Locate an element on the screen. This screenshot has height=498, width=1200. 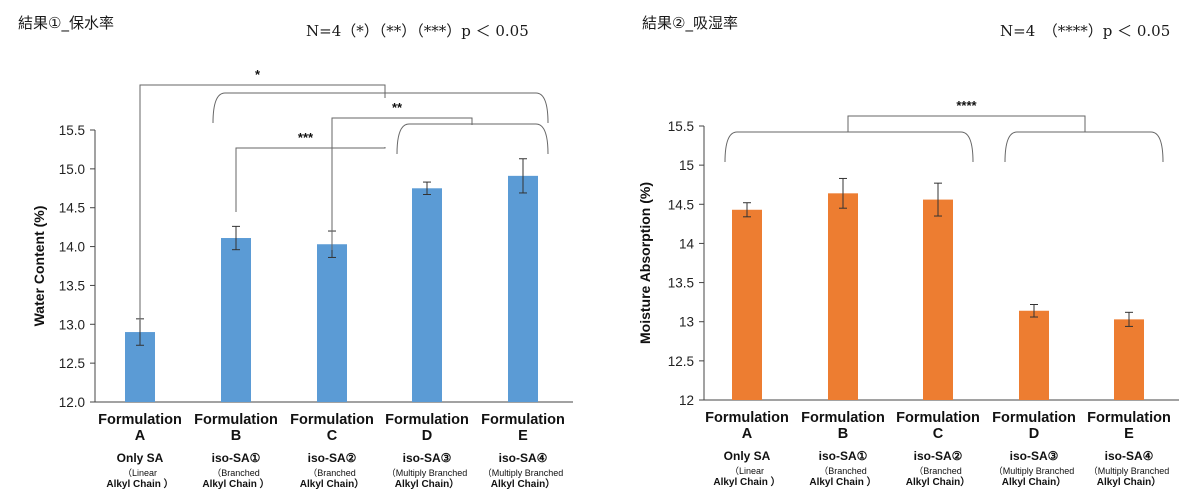
left-y-tick-label: 12.0 is located at coordinates (72, 402).